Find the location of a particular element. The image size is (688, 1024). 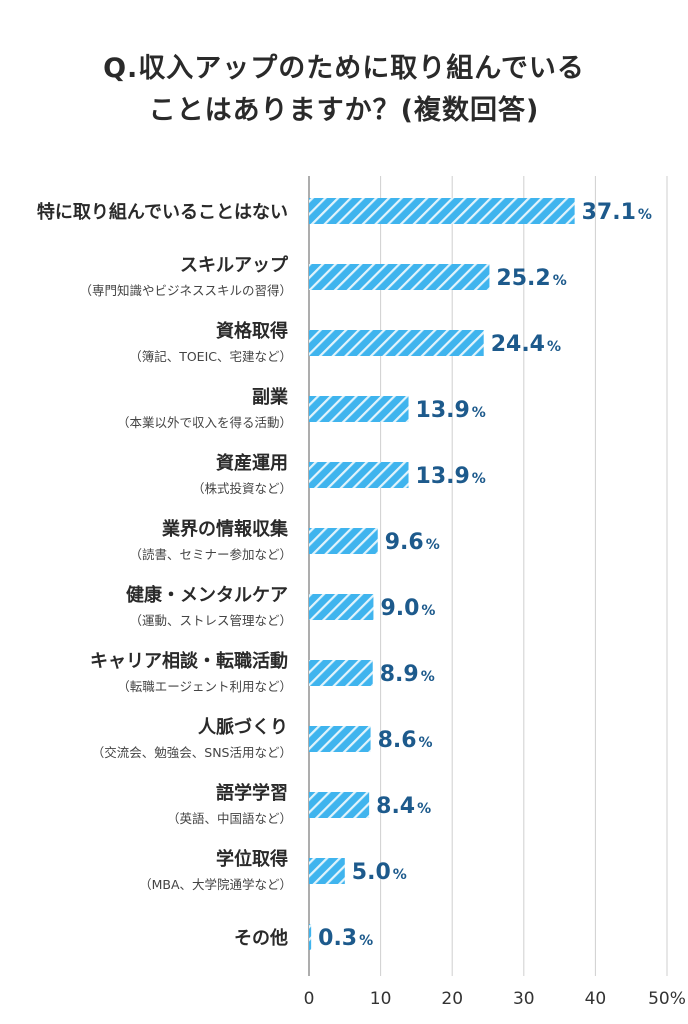

category-sublabel: （英語、中国語など） is located at coordinates (229, 818).